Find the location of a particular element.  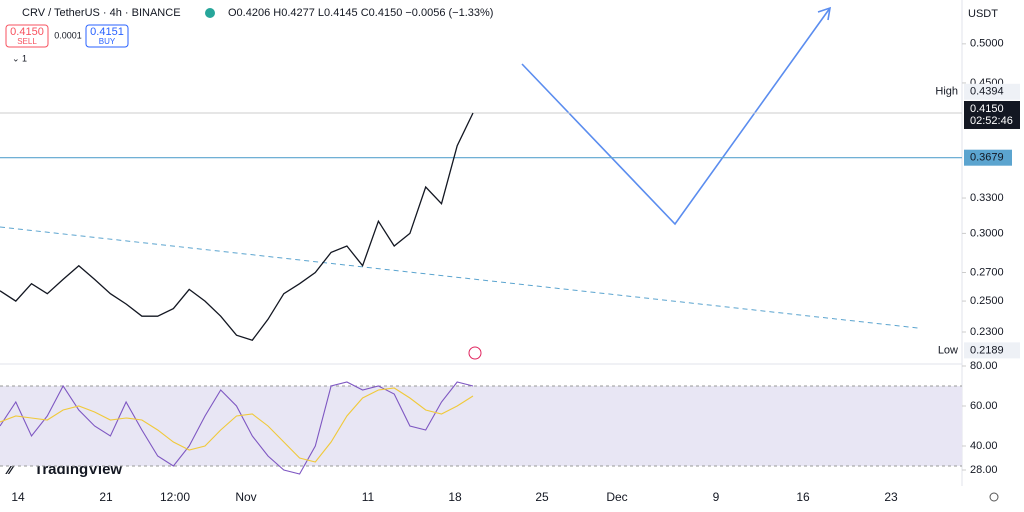

brand-logo: ⁄⁄ is located at coordinates (11, 469).